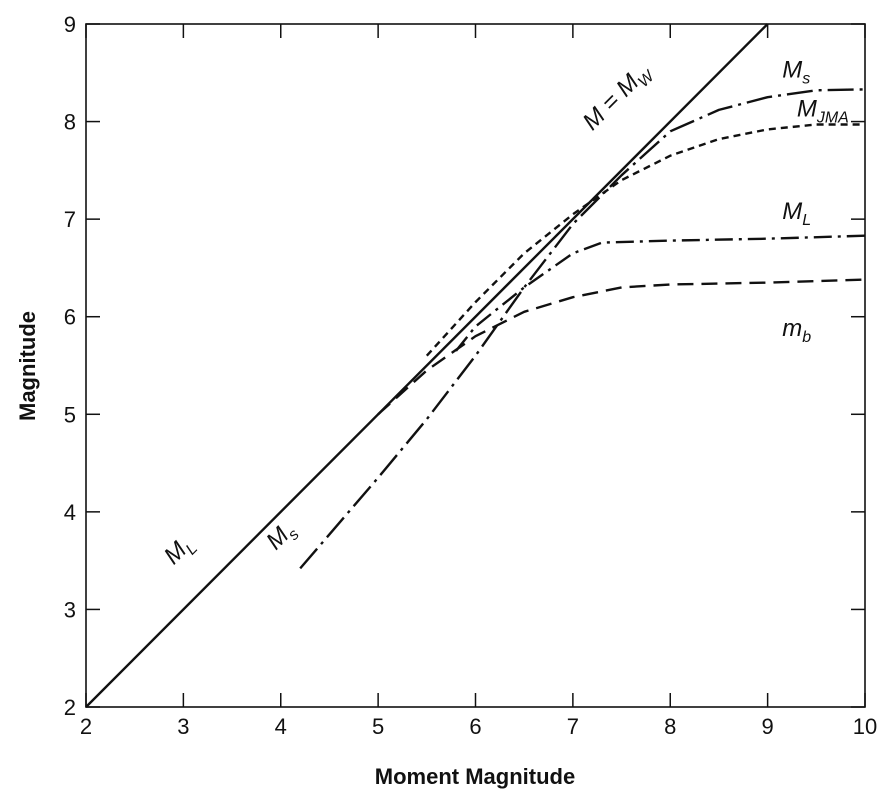  Describe the element at coordinates (70, 317) in the screenshot. I see `y-tick-label: 6` at that location.